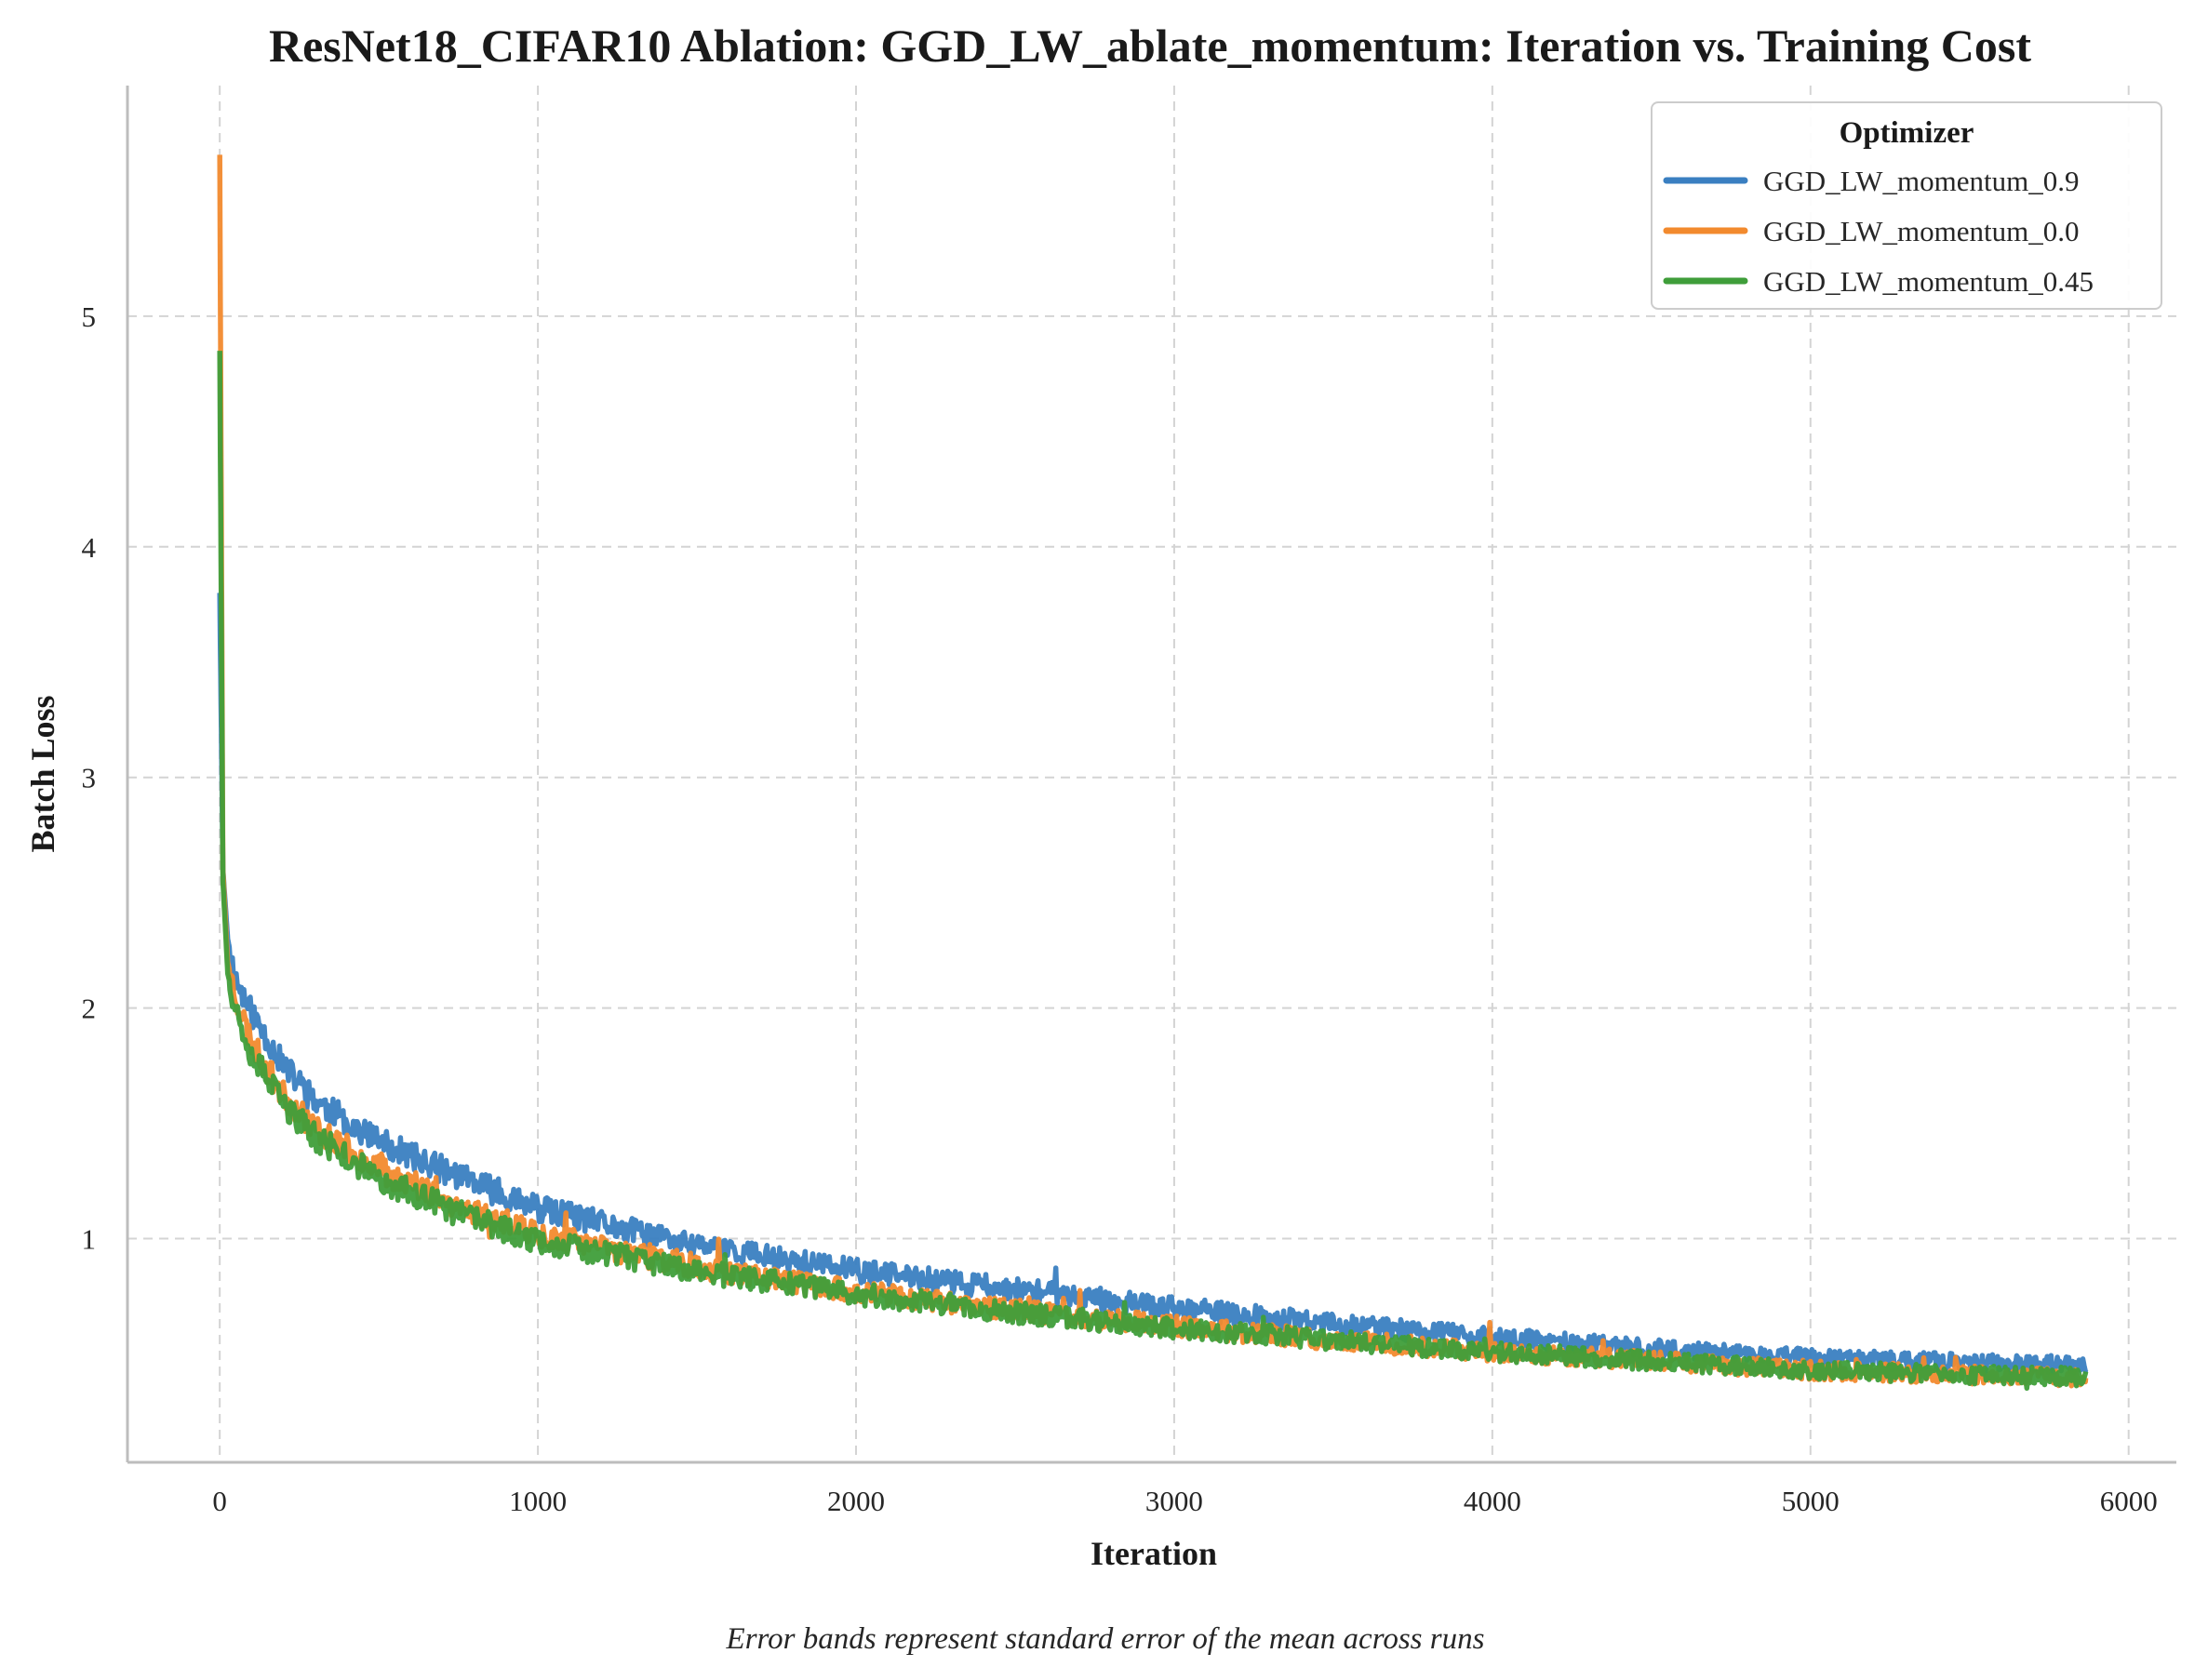 The image size is (2208, 1680). What do you see at coordinates (1174, 1501) in the screenshot?
I see `x-tick-label: 3000` at bounding box center [1174, 1501].